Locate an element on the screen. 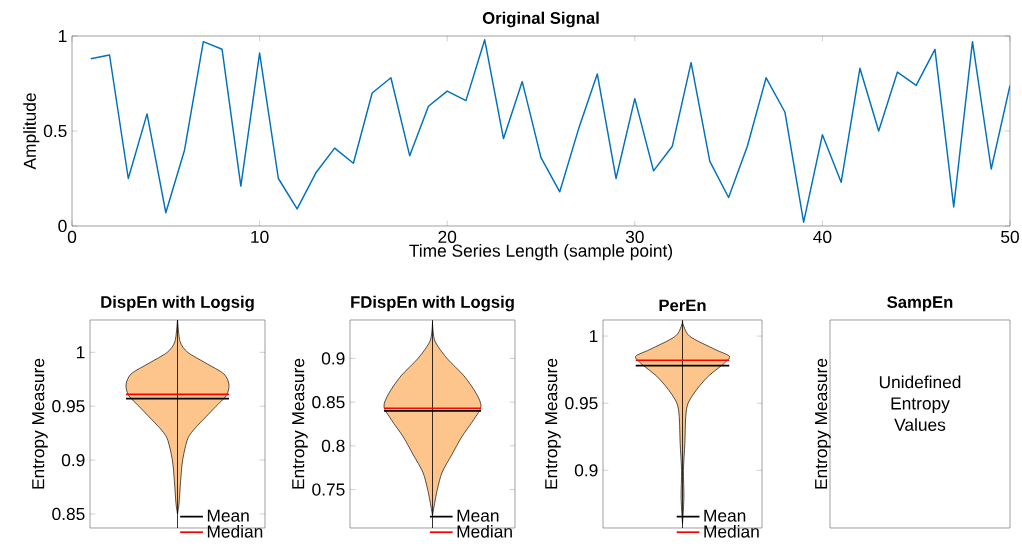 This screenshot has width=1022, height=556. chart-title: FDispEn with Logsig is located at coordinates (432, 303).